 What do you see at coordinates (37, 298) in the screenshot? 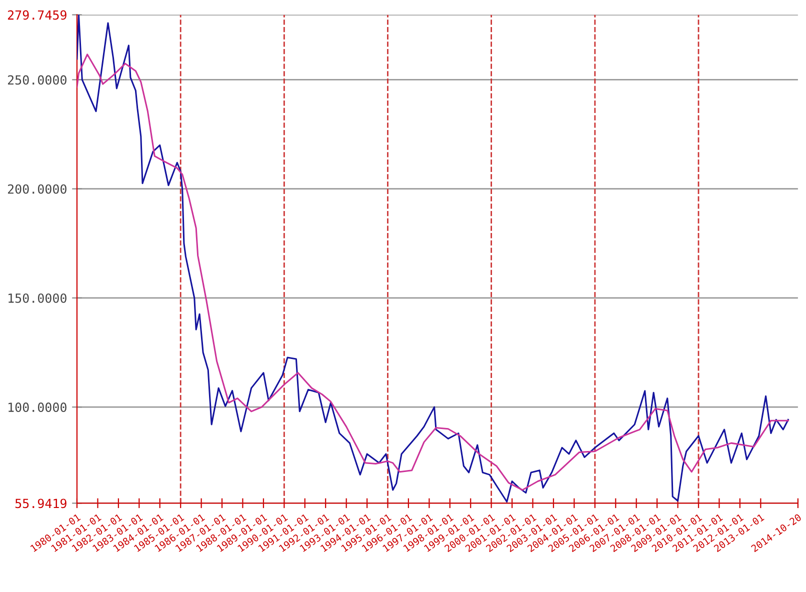
I see `y-tick-label: 150.0000` at bounding box center [37, 298].